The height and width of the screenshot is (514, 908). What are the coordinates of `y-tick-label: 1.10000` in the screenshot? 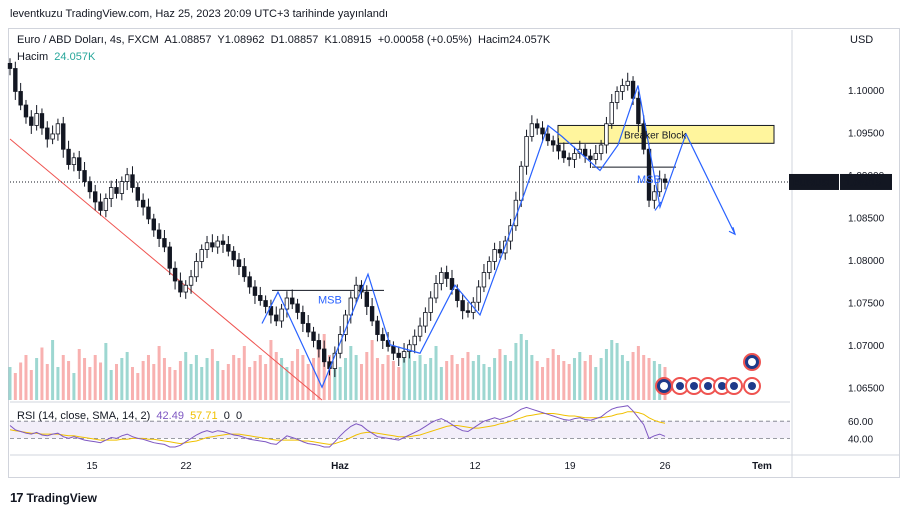 It's located at (866, 91).